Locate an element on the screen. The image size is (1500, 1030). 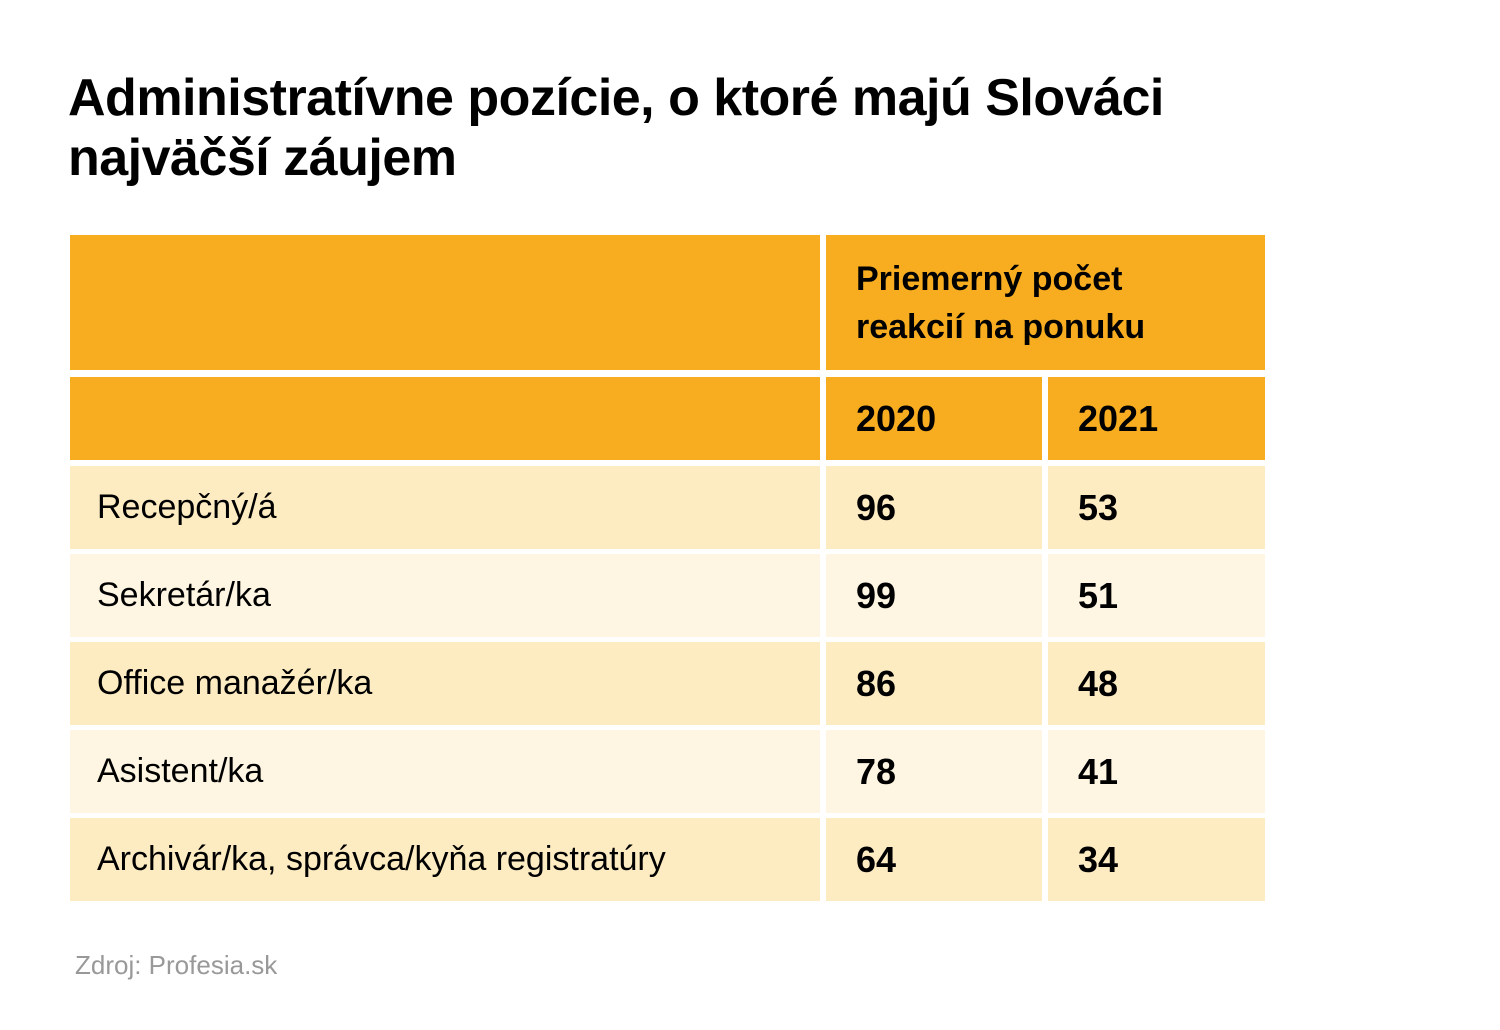
value-2020: 99 is located at coordinates (934, 595).